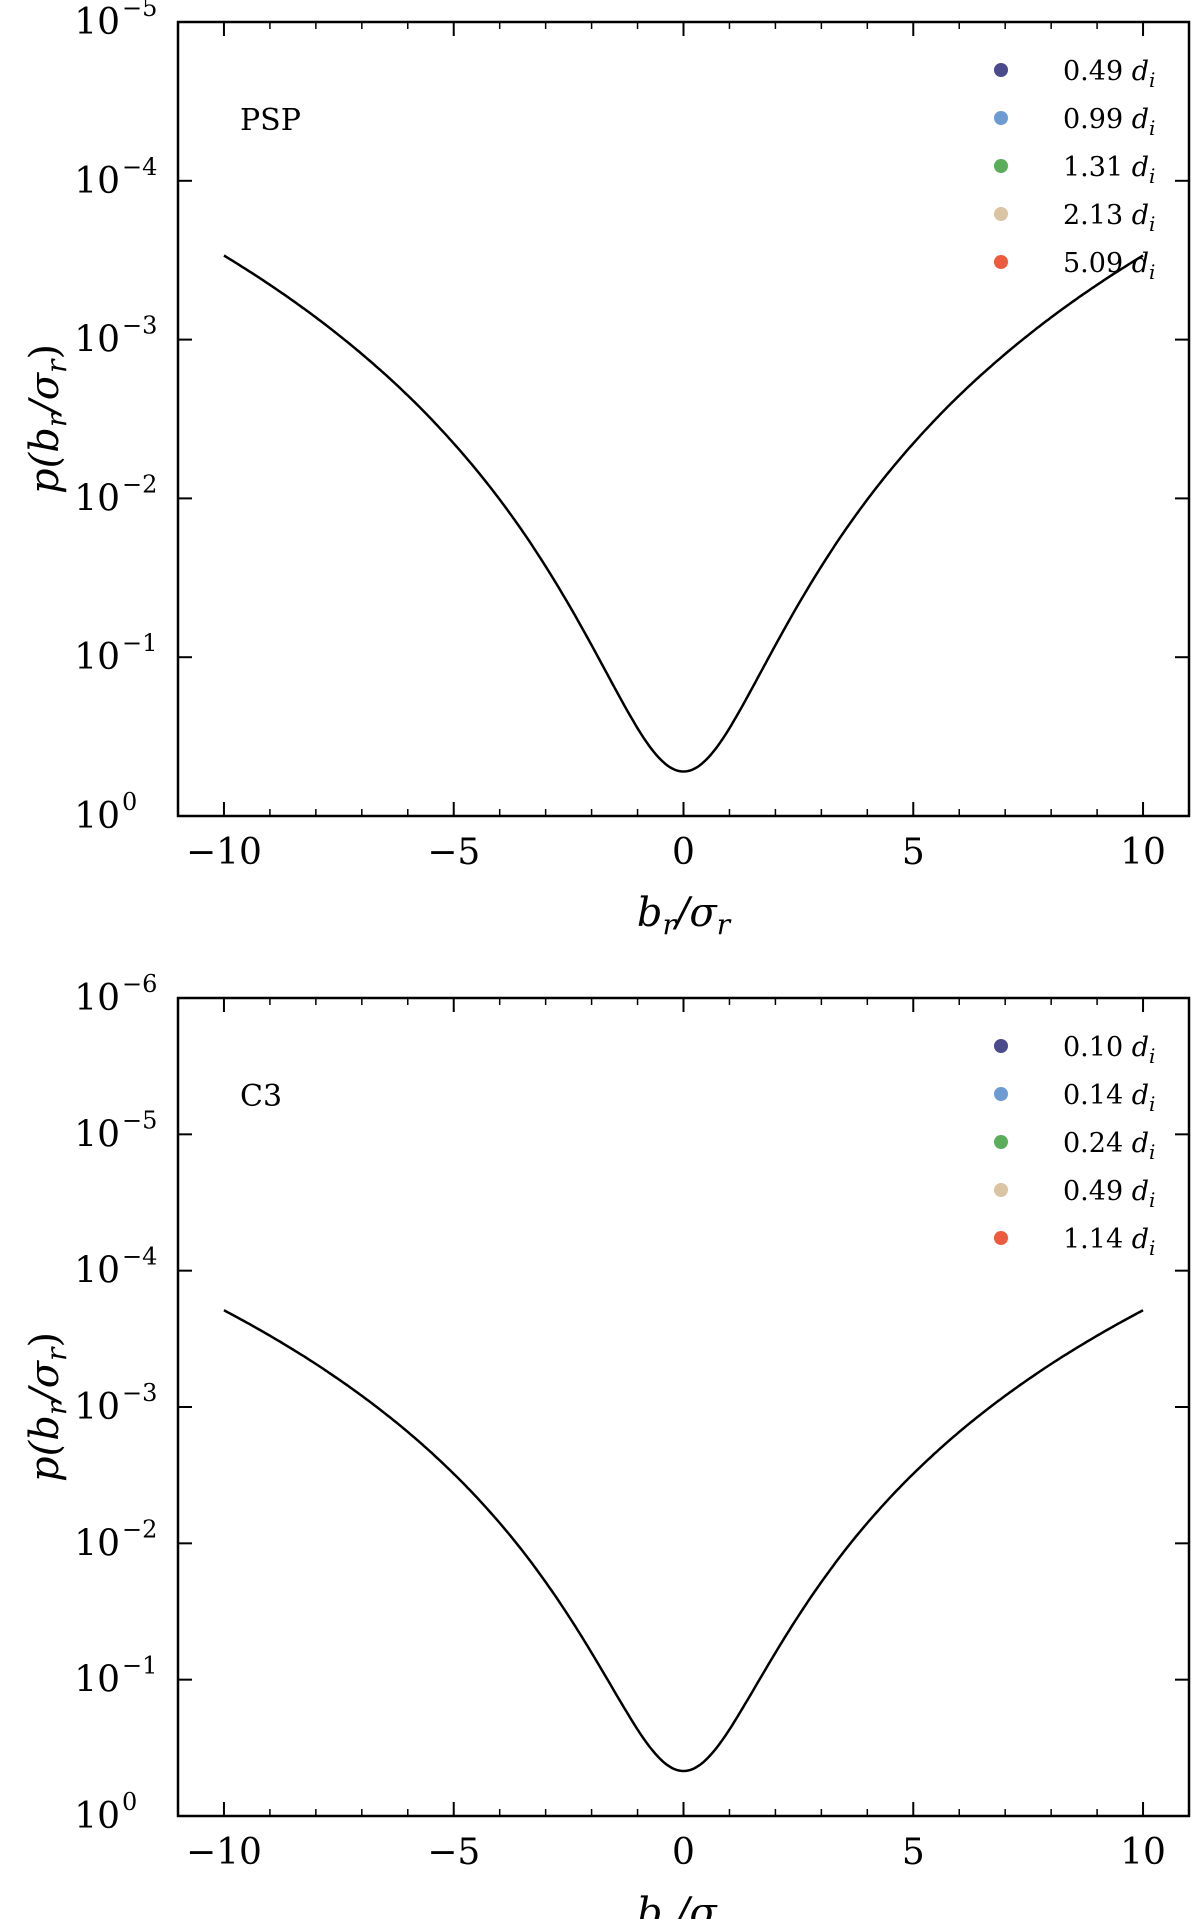 This screenshot has width=1200, height=1919. Describe the element at coordinates (1109, 122) in the screenshot. I see `legend-entry: 0.99 di` at that location.